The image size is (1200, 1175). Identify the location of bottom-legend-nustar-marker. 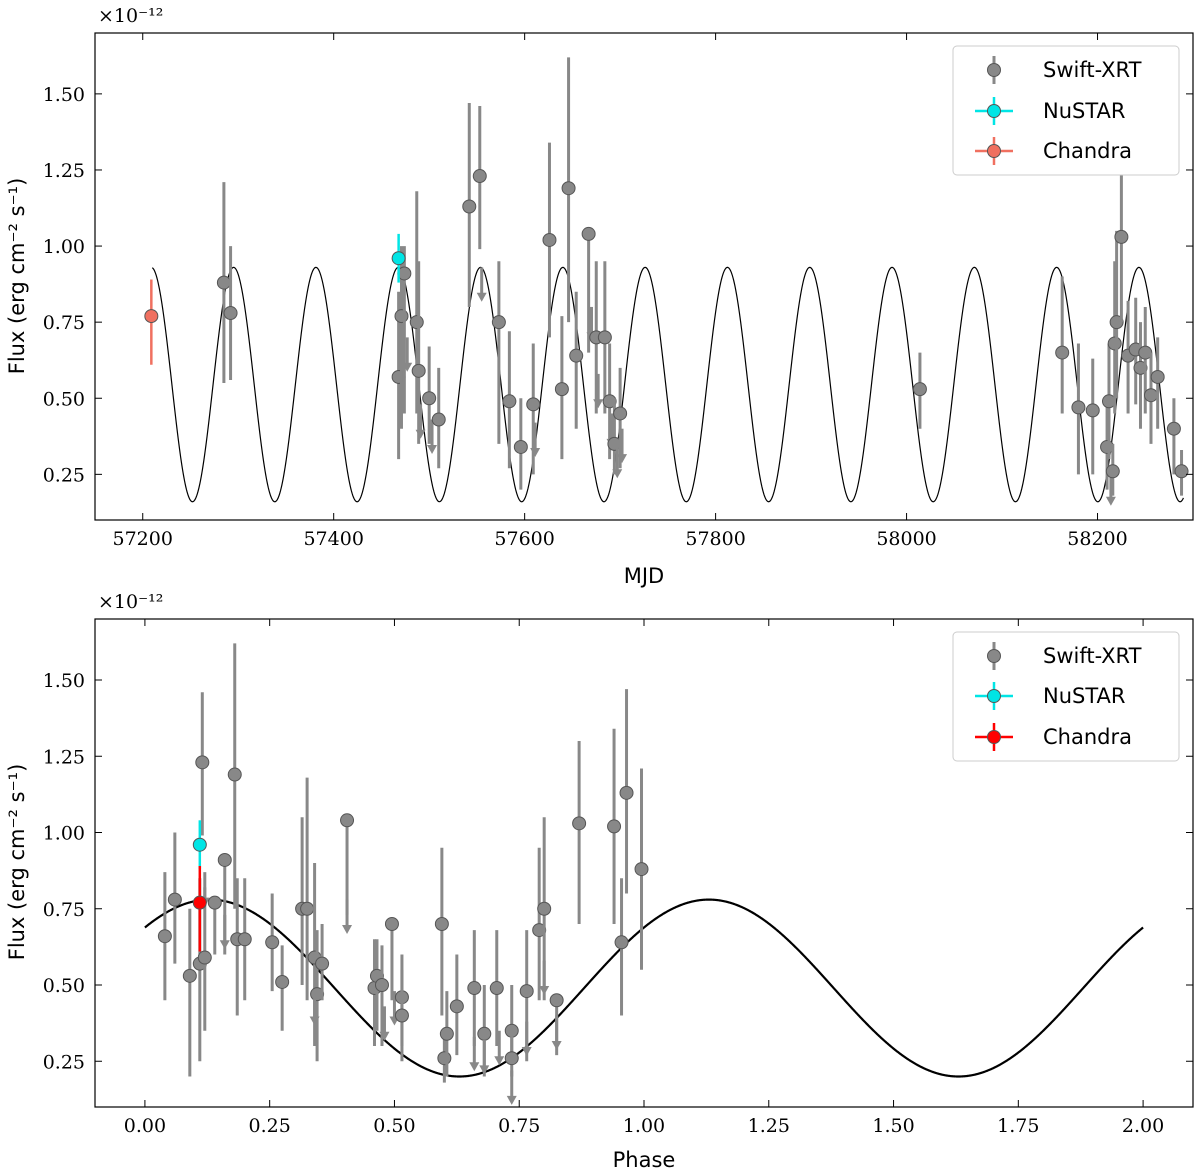
(994, 696).